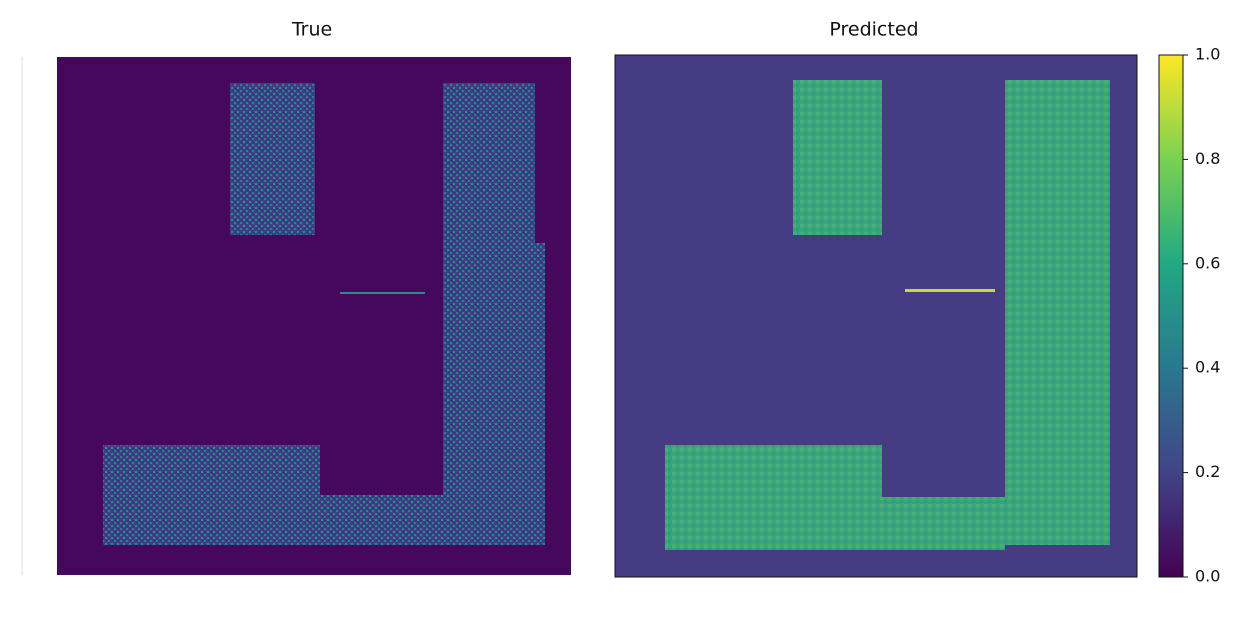  What do you see at coordinates (1171, 316) in the screenshot?
I see `colorbar-scale` at bounding box center [1171, 316].